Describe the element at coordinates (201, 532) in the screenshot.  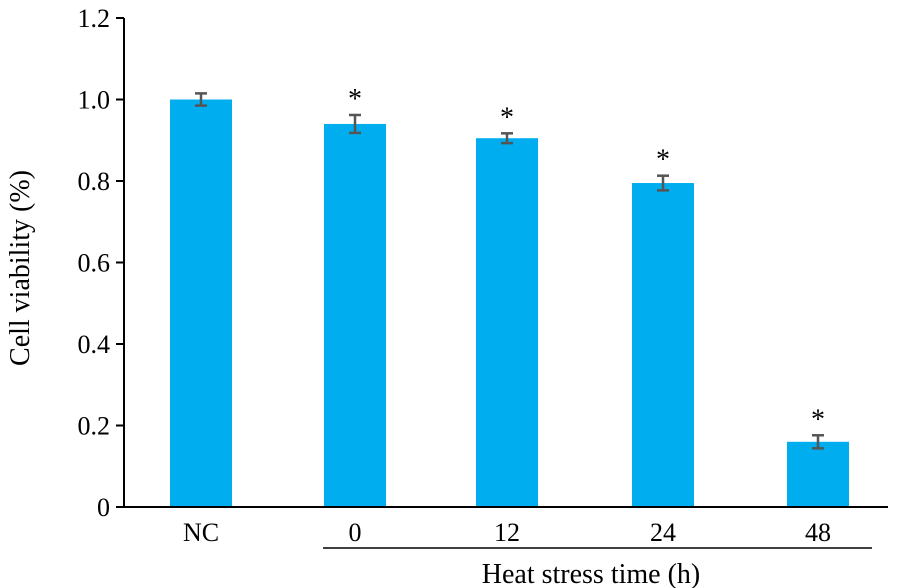
I see `x-tick-label-NC: NC` at that location.